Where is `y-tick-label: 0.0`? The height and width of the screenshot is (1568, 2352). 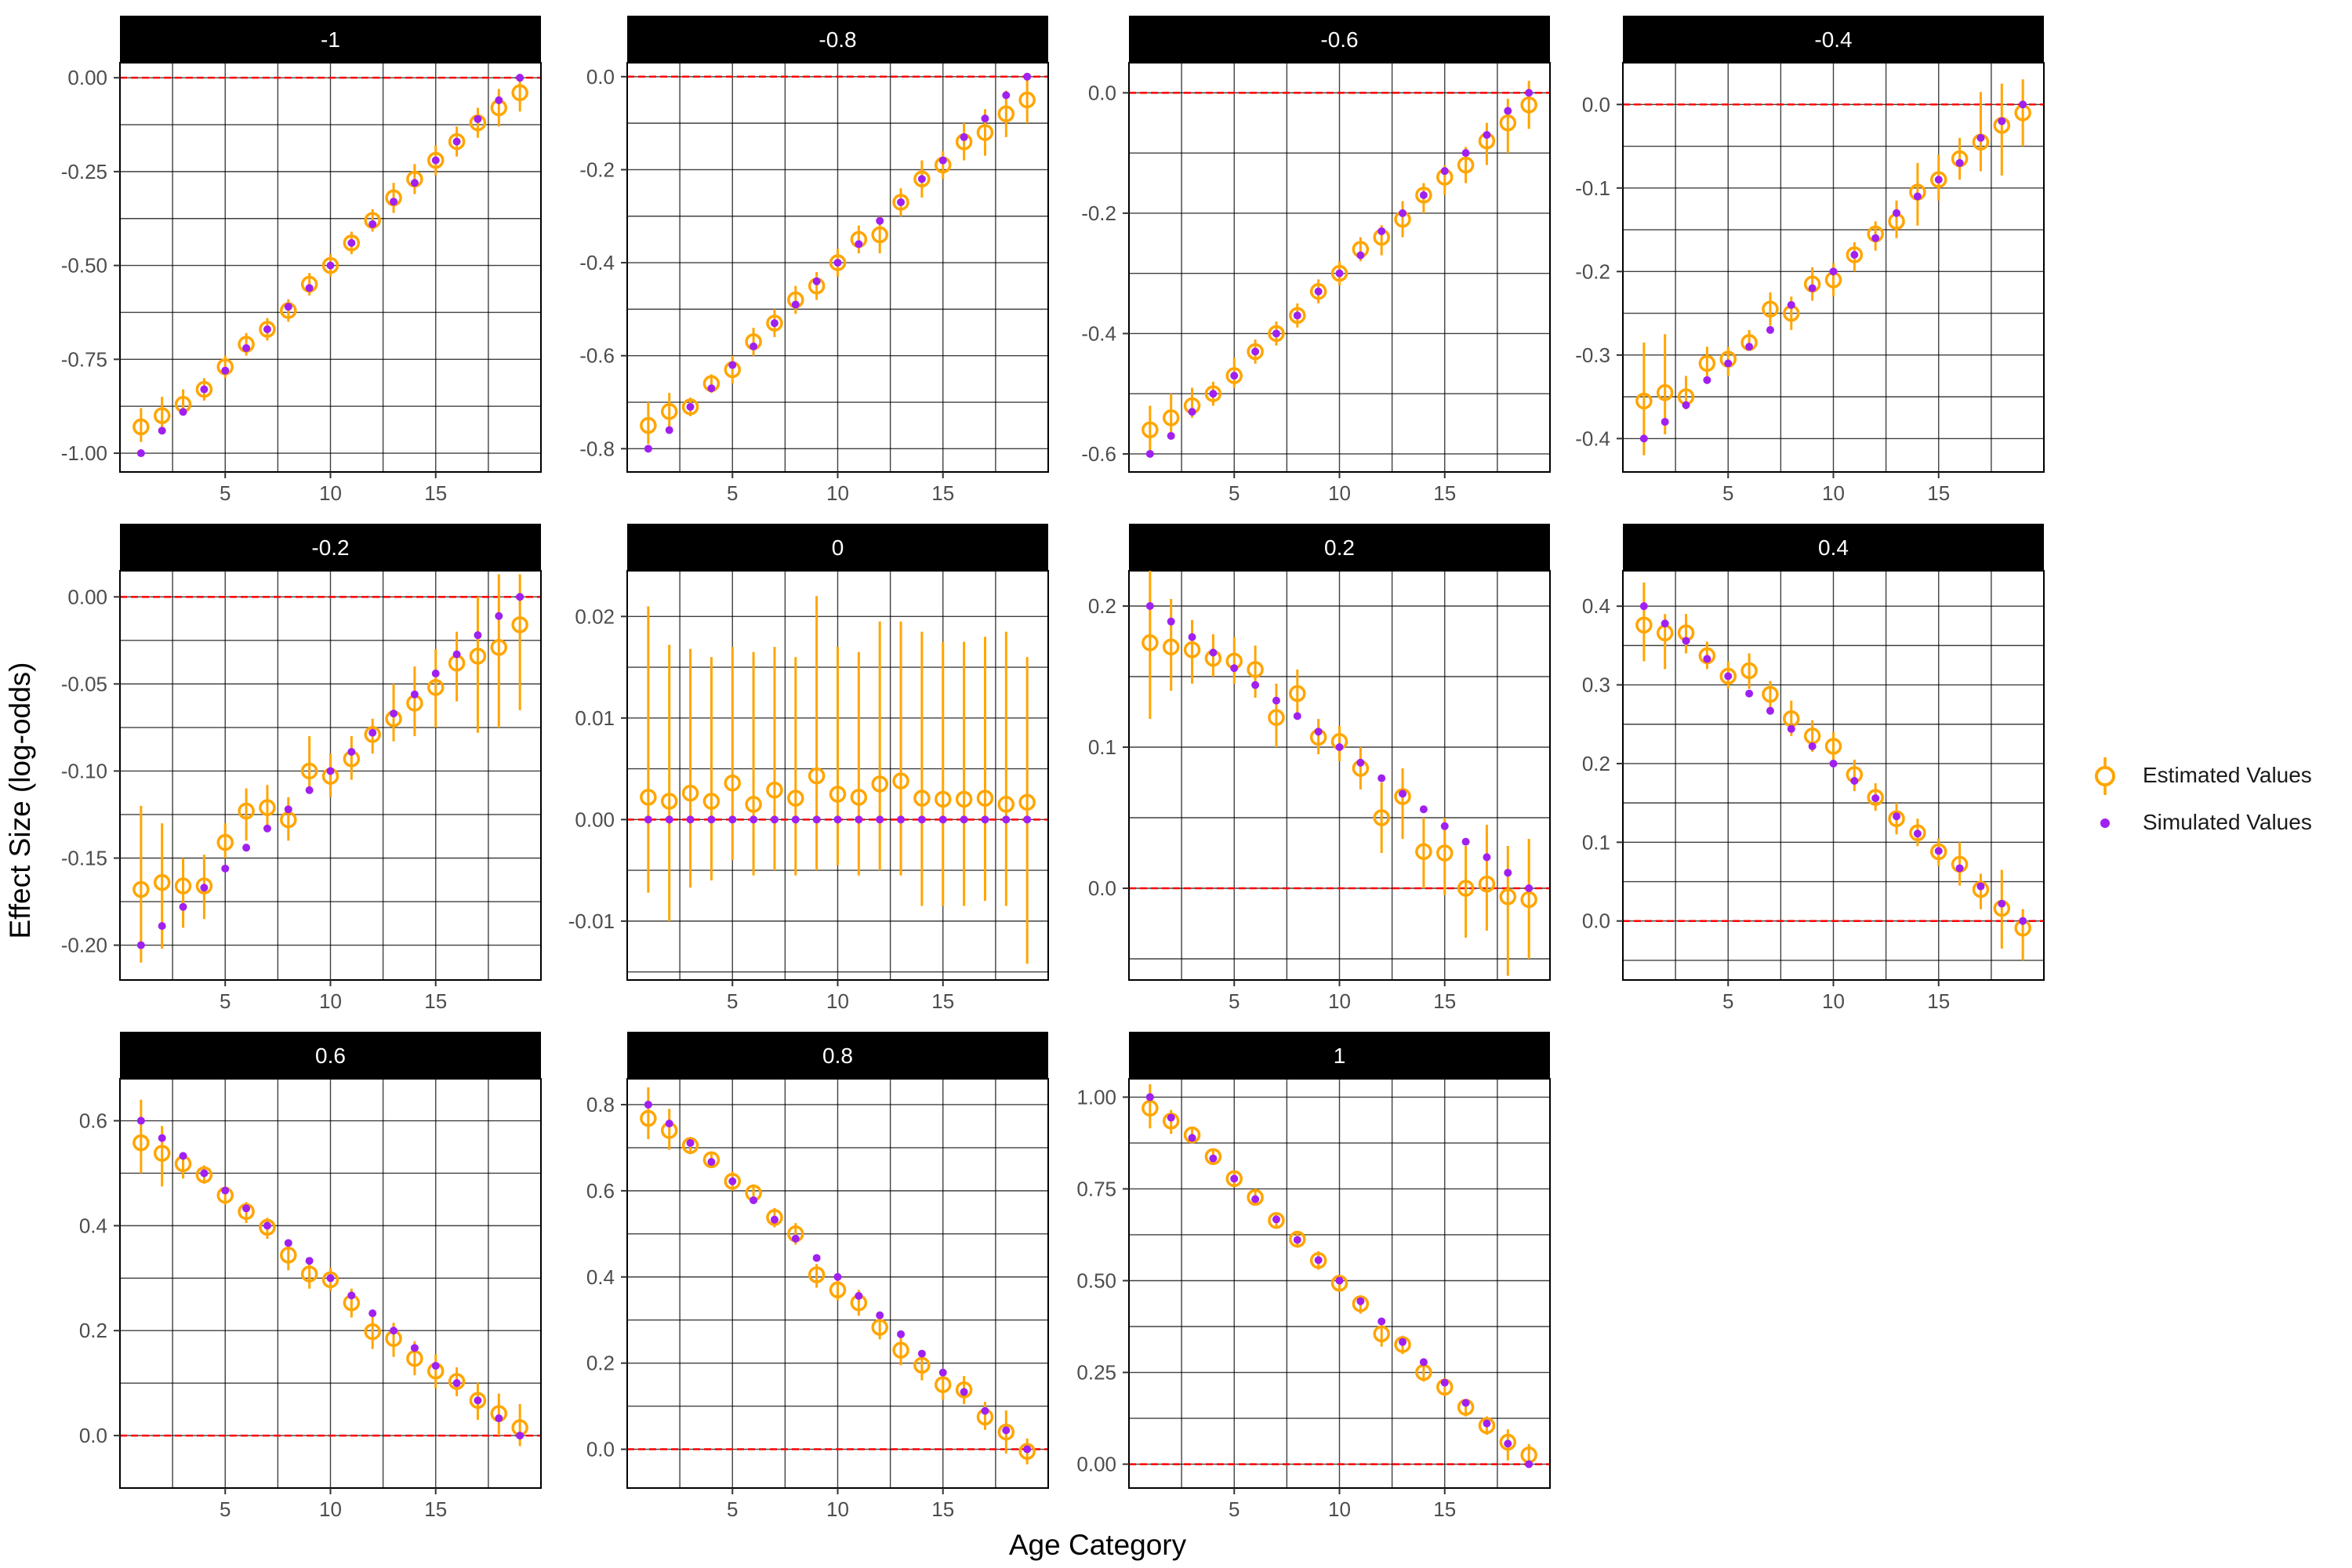 y-tick-label: 0.0 is located at coordinates (600, 1449).